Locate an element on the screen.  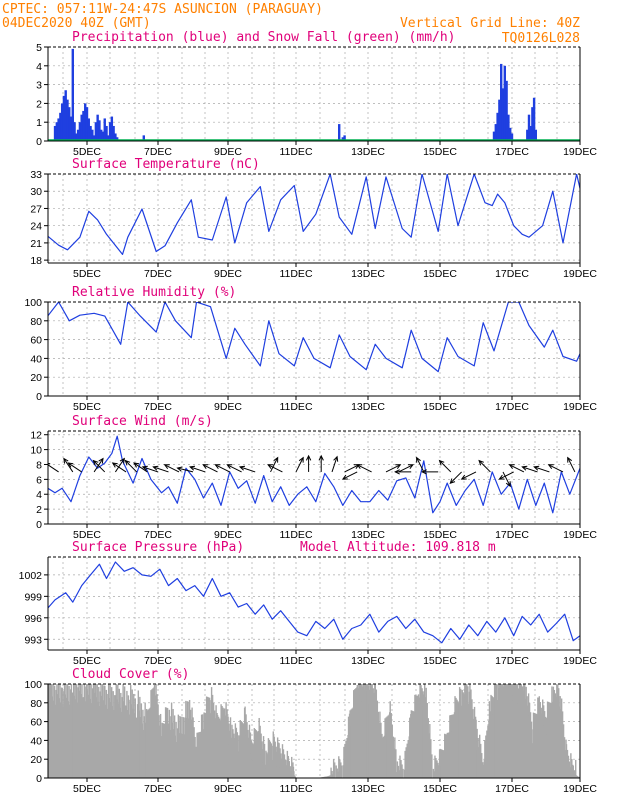
y-tick-label: 0 is located at coordinates (39, 779).